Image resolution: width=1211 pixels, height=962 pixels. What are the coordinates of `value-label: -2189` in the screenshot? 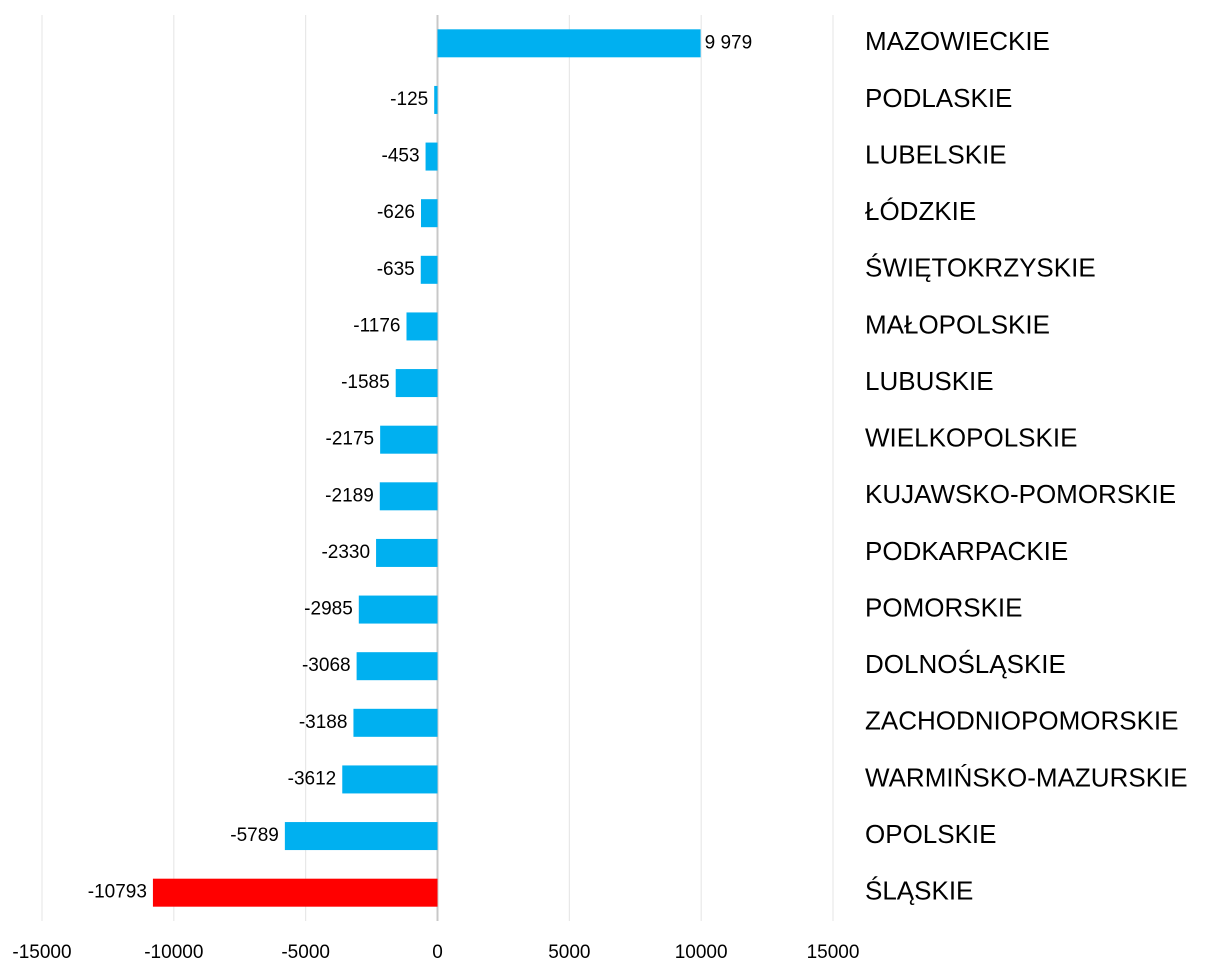 It's located at (349, 495).